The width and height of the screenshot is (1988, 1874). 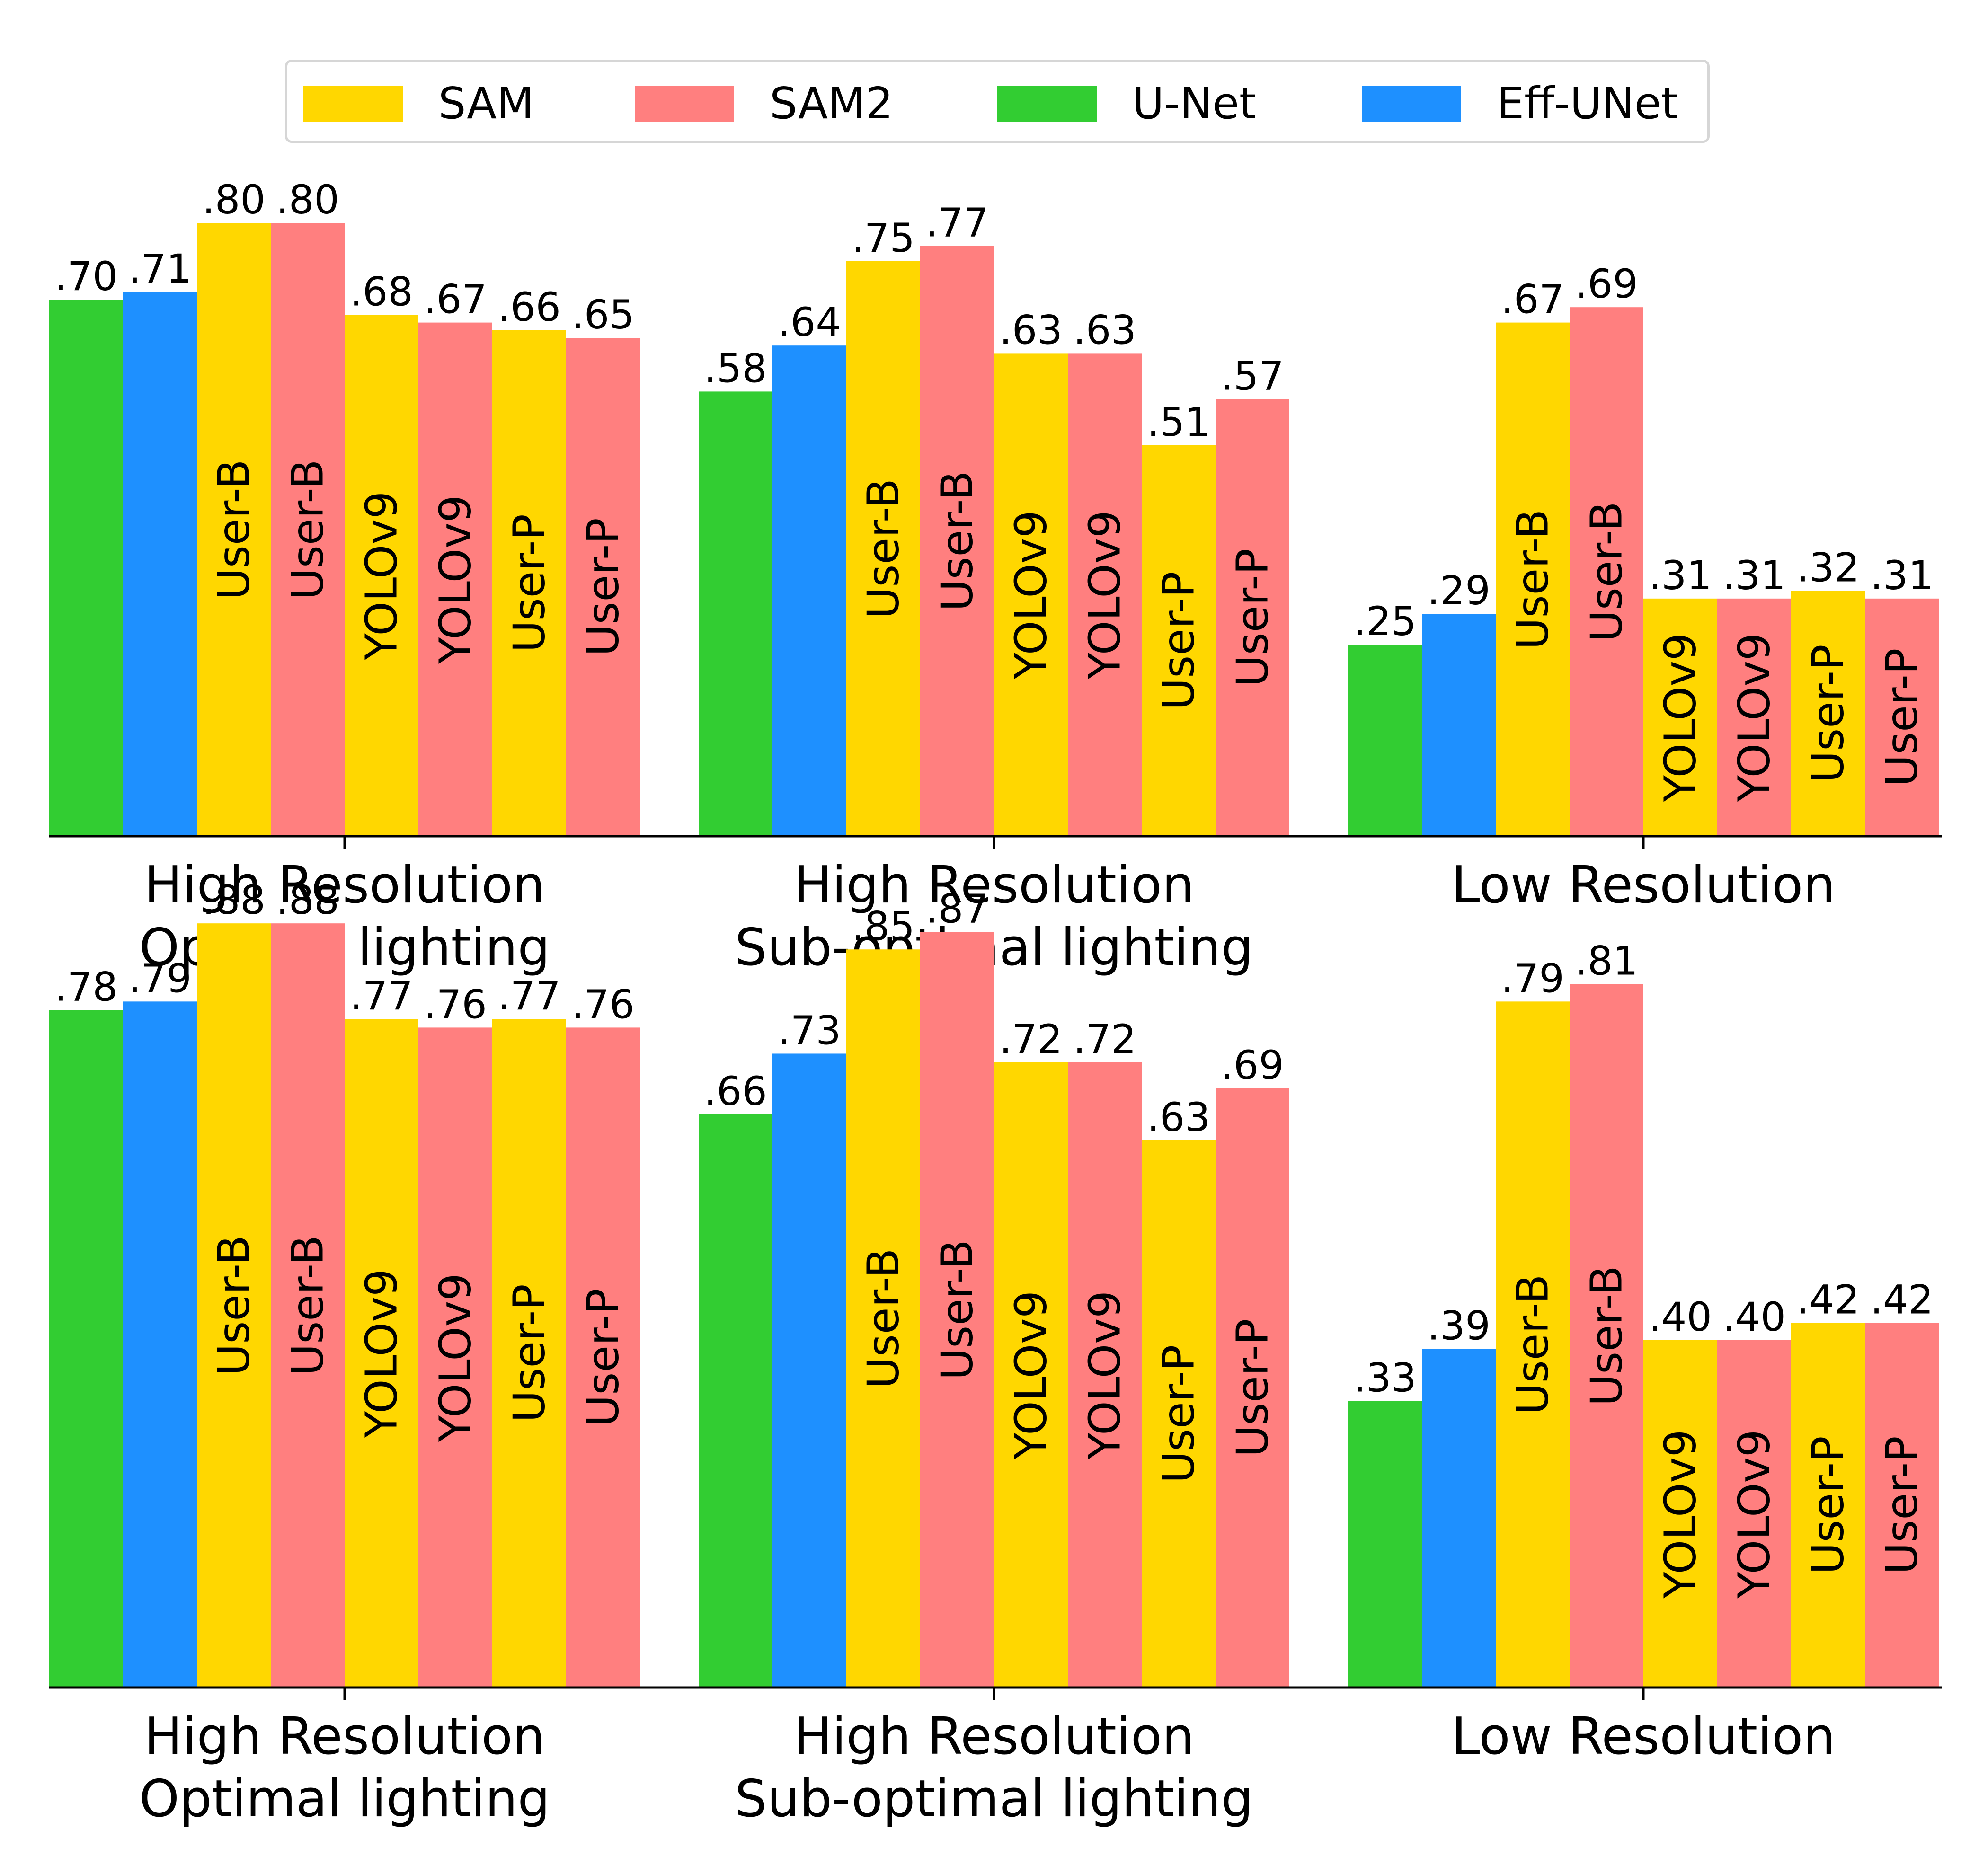 I want to click on bar-top-g3-eff-unet, so click(x=1459, y=725).